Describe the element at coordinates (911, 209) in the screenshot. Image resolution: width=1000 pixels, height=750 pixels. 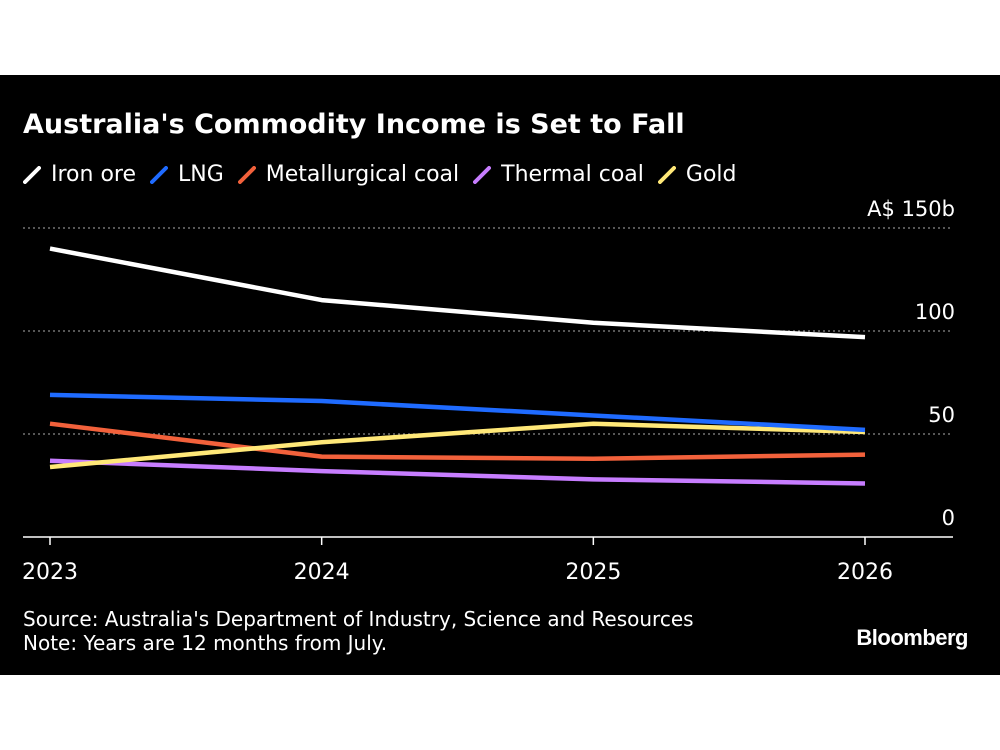
I see `y-tick-label: A$ 150b` at that location.